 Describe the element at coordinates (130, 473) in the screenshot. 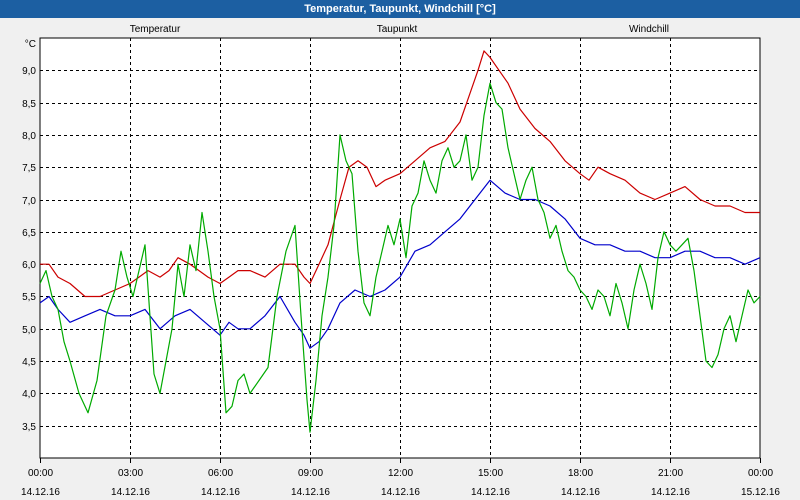

I see `x-tick-time: 03:00` at that location.